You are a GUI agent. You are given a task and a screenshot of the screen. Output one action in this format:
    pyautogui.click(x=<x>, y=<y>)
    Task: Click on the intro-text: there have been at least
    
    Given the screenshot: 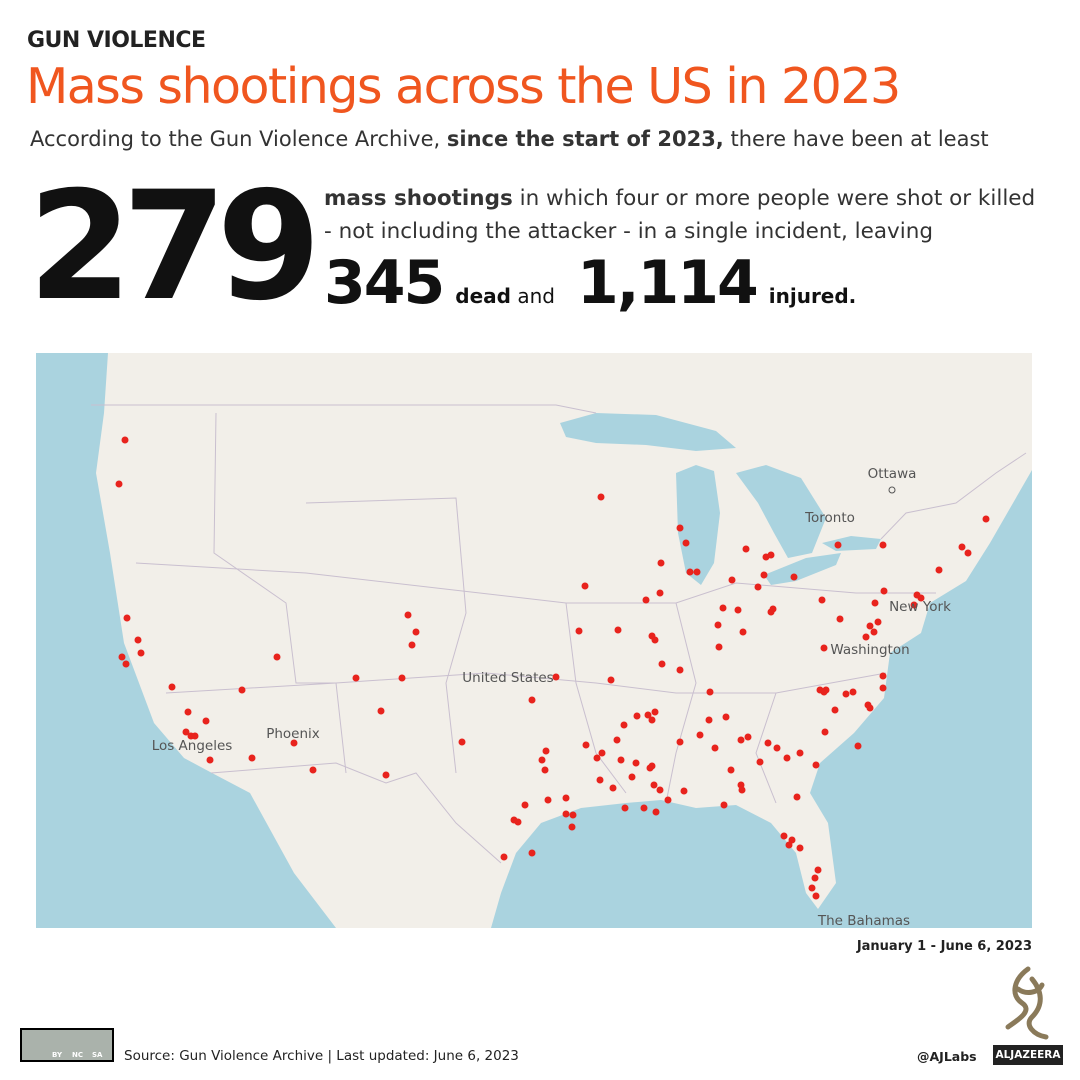 What is the action you would take?
    pyautogui.click(x=859, y=139)
    